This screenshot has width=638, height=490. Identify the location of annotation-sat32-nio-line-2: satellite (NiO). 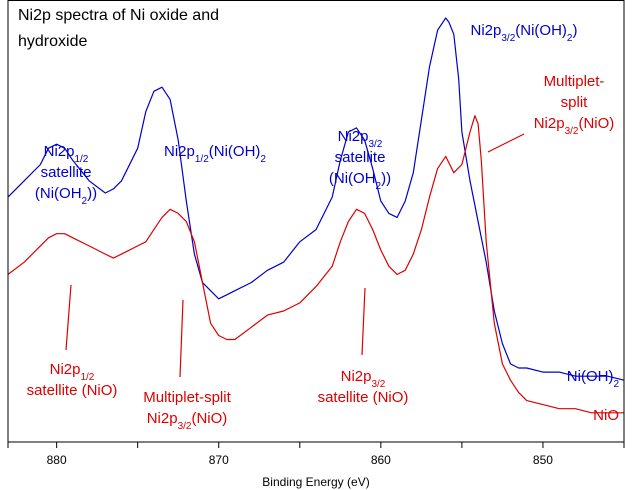
(363, 397).